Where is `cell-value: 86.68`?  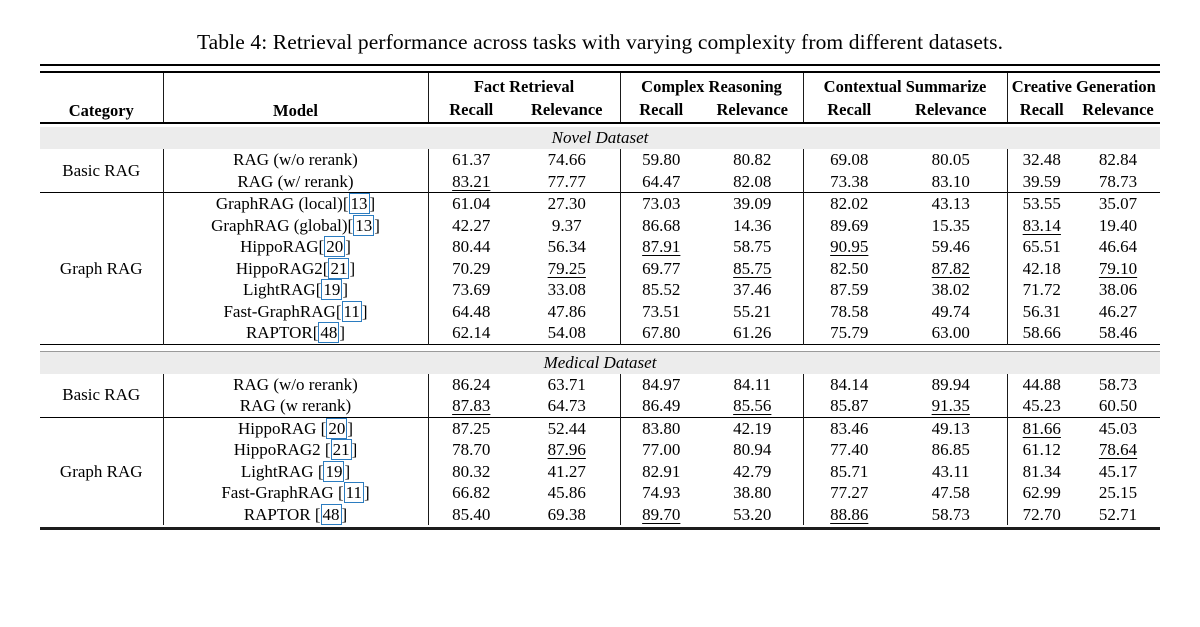
cell-value: 86.68 is located at coordinates (661, 225).